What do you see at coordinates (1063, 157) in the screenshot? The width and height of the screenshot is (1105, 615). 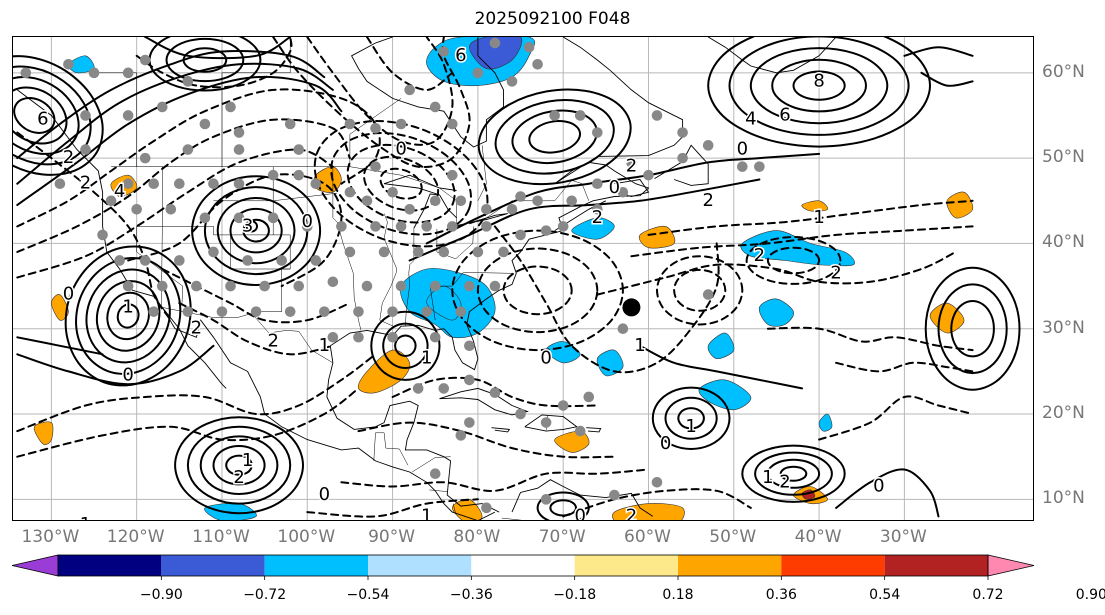 I see `latitude-label: 50°N` at bounding box center [1063, 157].